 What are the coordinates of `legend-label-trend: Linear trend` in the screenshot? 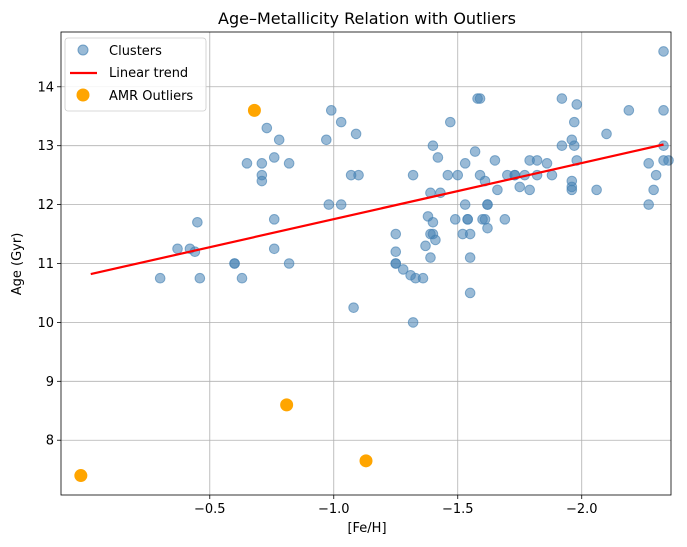 It's located at (148, 73).